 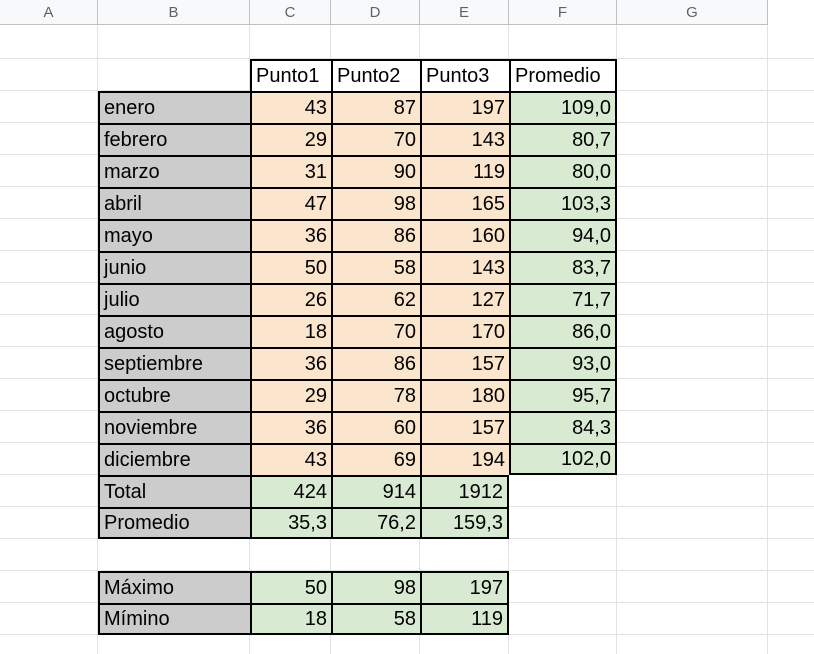 I want to click on month-label-cell: julio, so click(x=174, y=299).